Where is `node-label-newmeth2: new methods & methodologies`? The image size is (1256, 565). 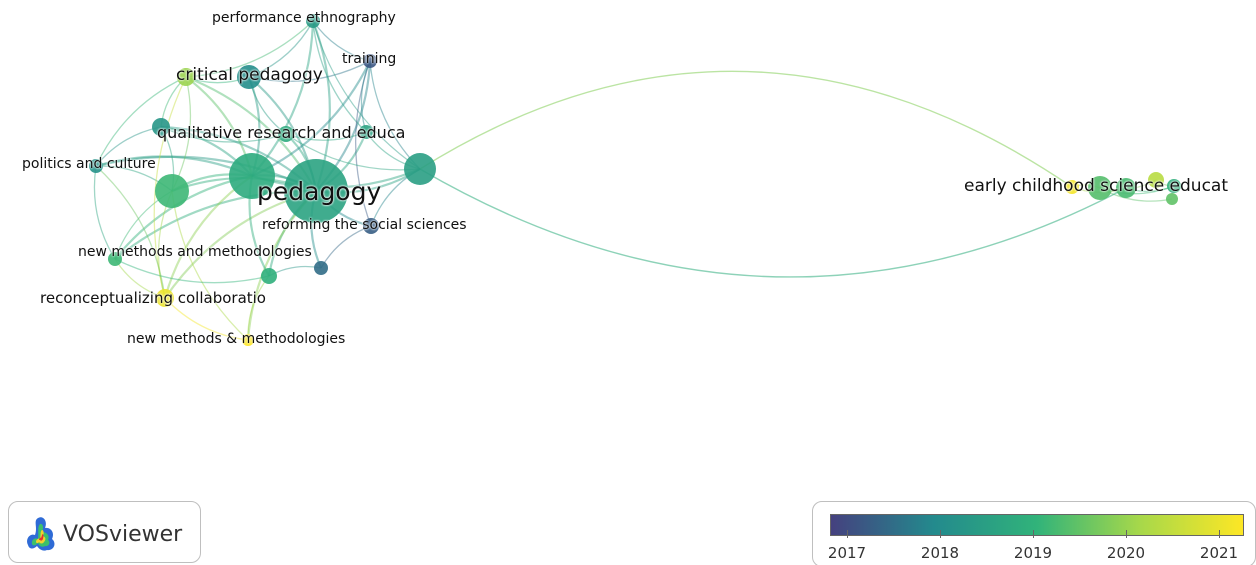
node-label-newmeth2: new methods & methodologies is located at coordinates (236, 339).